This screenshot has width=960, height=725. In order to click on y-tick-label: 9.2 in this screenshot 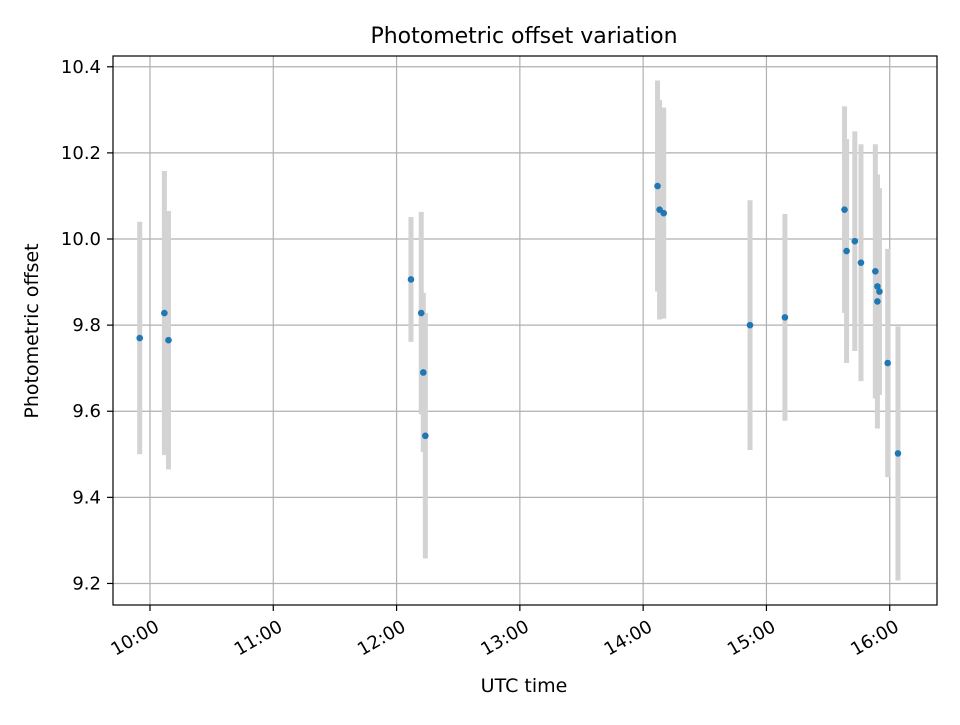, I will do `click(86, 583)`.